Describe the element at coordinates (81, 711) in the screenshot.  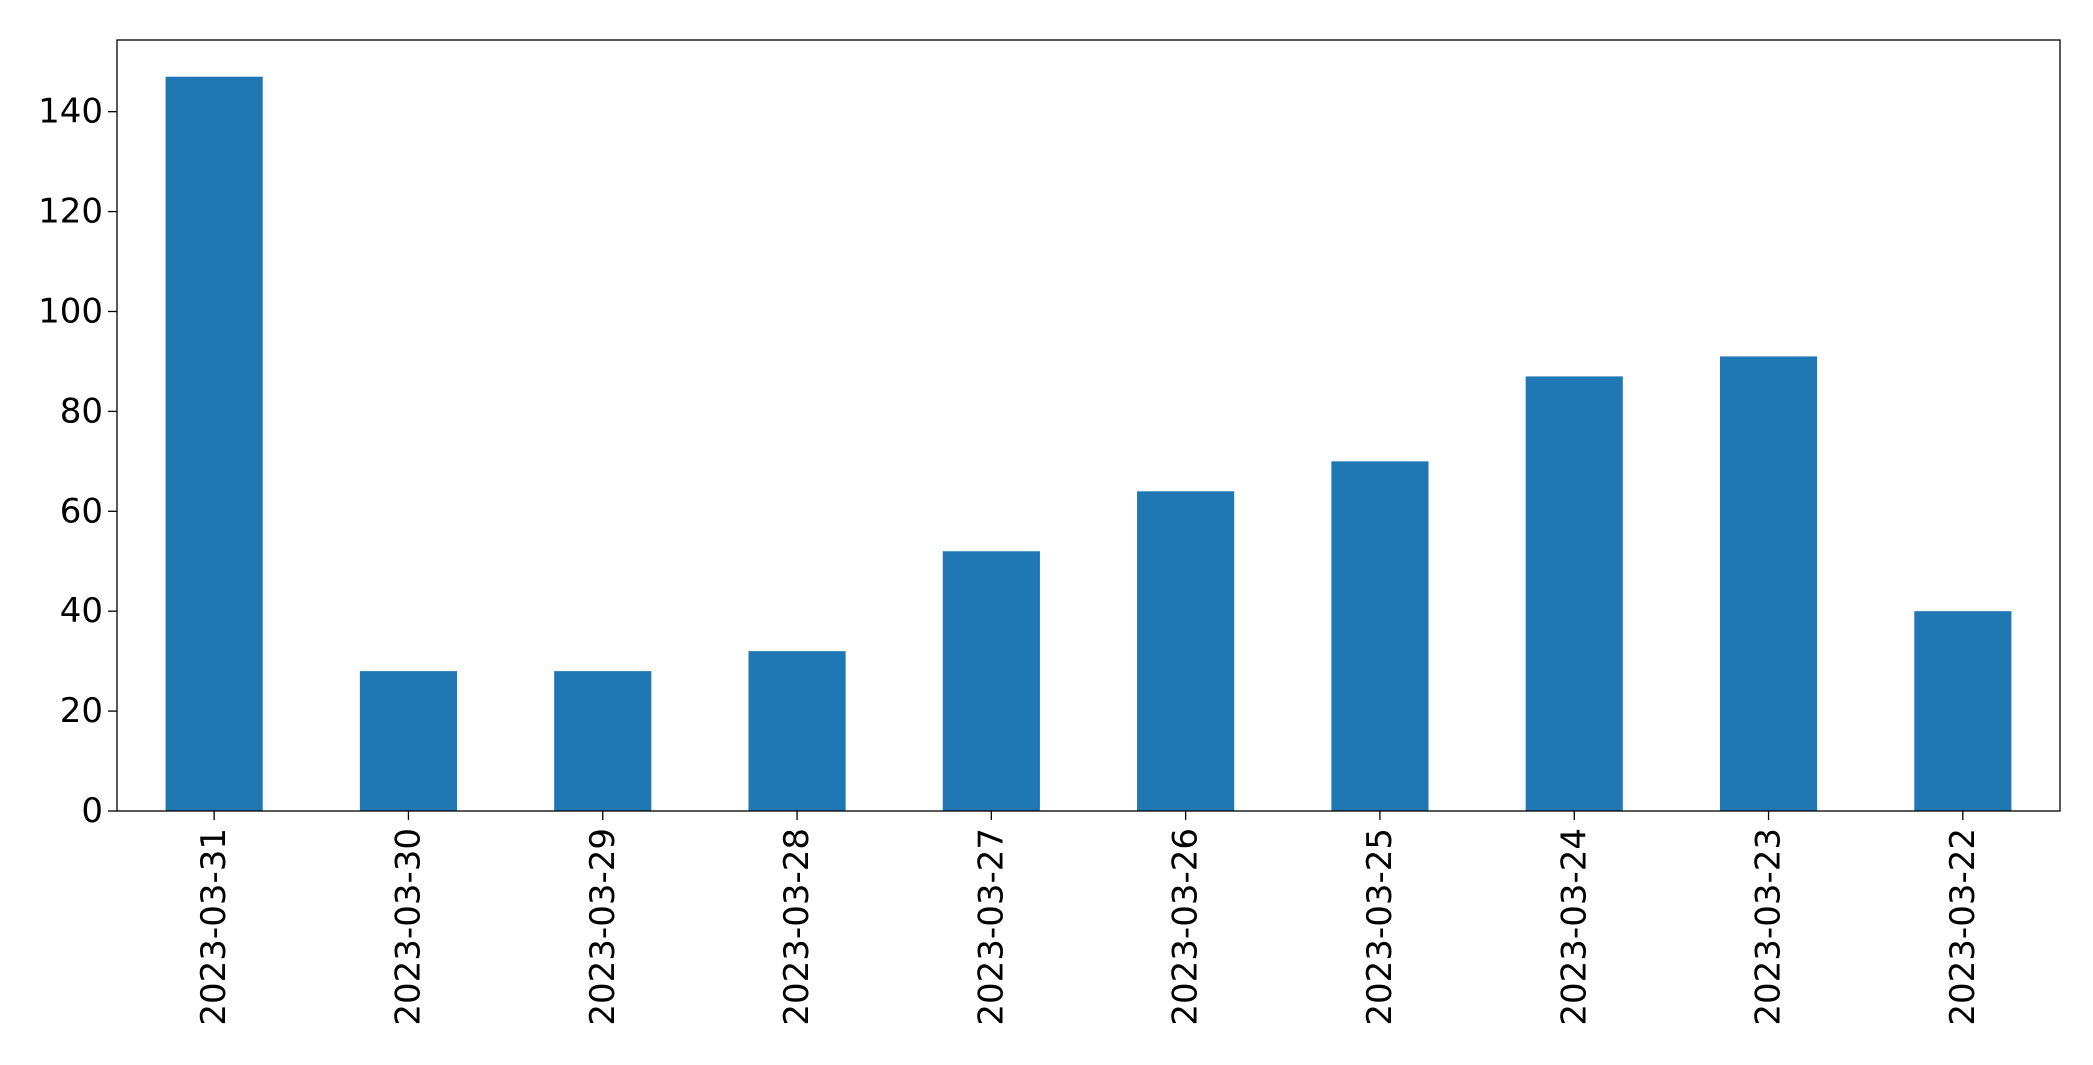
I see `y-tick-label: 20` at that location.